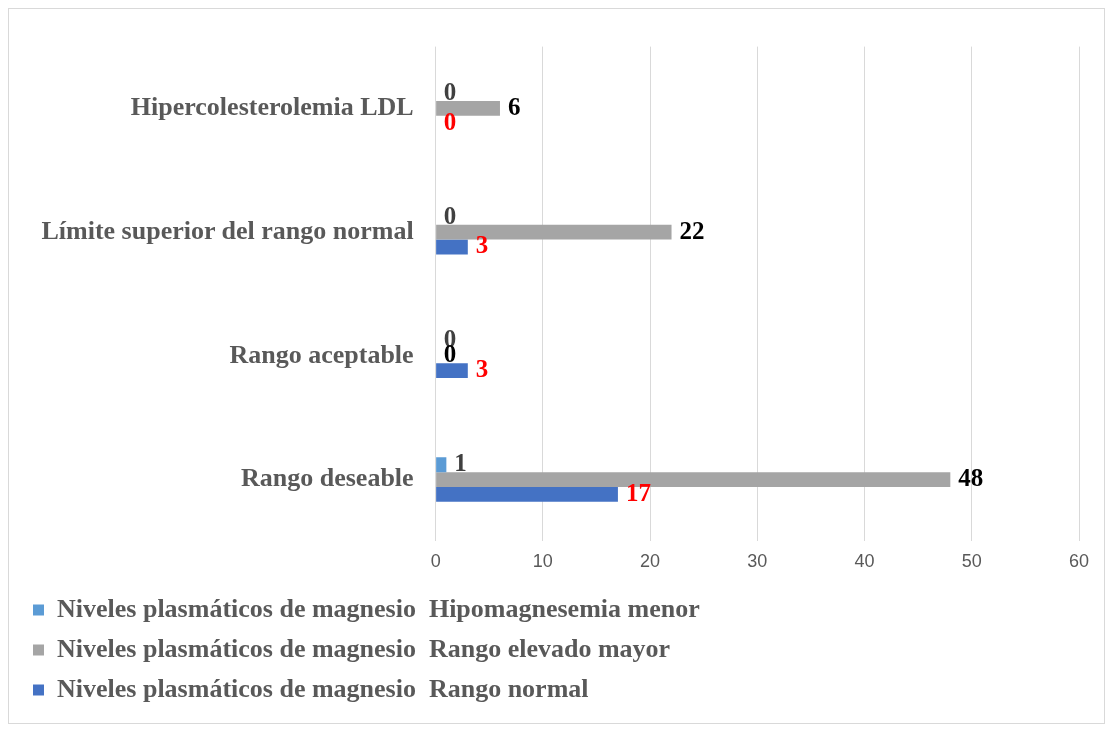  What do you see at coordinates (321, 354) in the screenshot?
I see `y-tick-label: Rango aceptable` at bounding box center [321, 354].